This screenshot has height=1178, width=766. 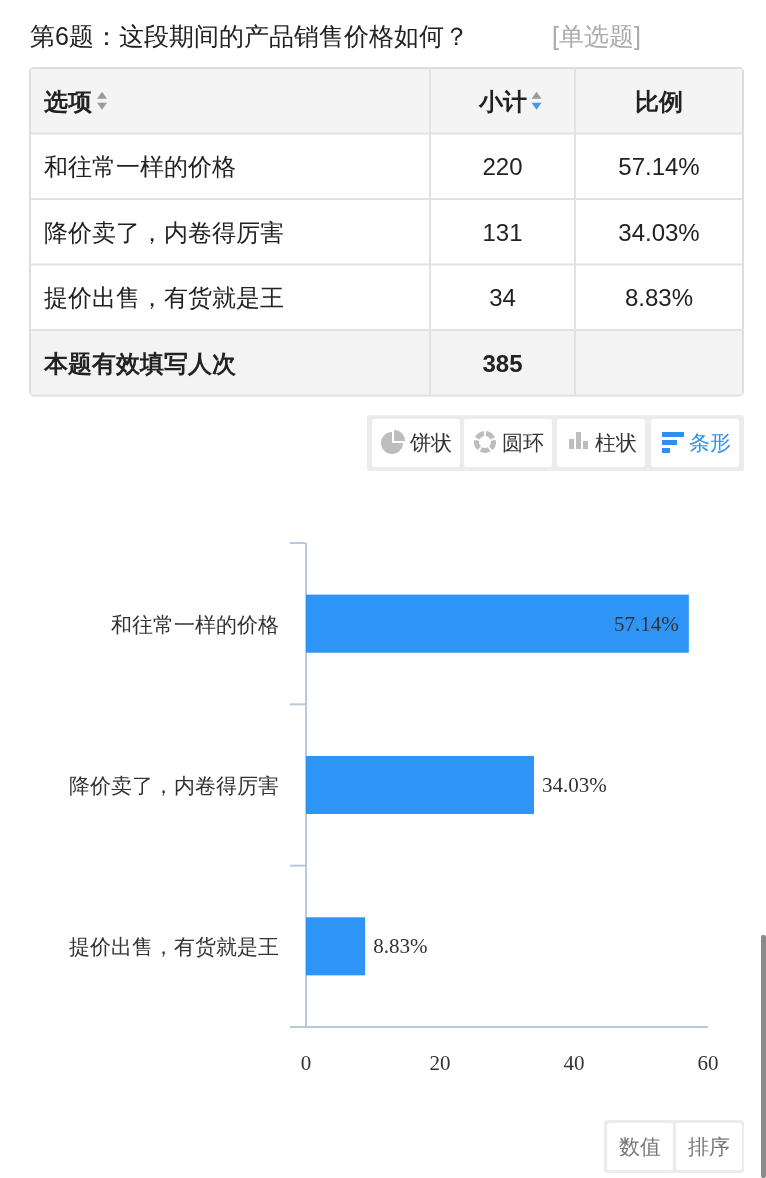 I want to click on ring-chart-button: 圆环, so click(x=508, y=443).